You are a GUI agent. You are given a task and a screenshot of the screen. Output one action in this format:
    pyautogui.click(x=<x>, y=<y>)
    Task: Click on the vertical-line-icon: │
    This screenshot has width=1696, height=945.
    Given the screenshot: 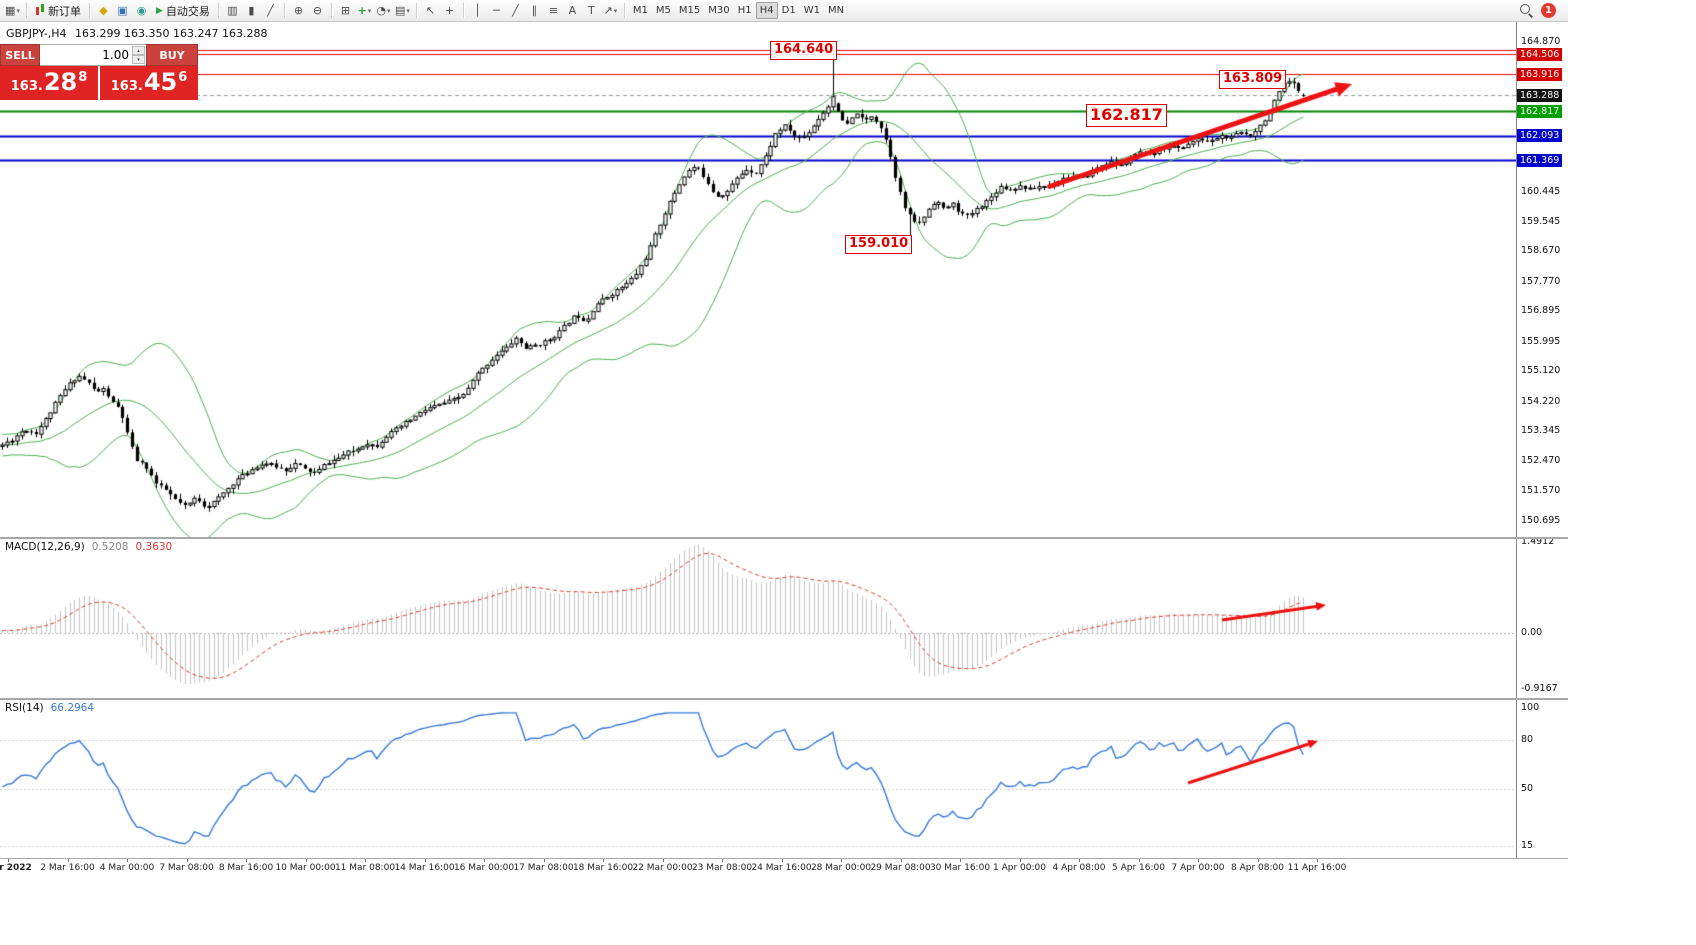 What is the action you would take?
    pyautogui.click(x=477, y=11)
    